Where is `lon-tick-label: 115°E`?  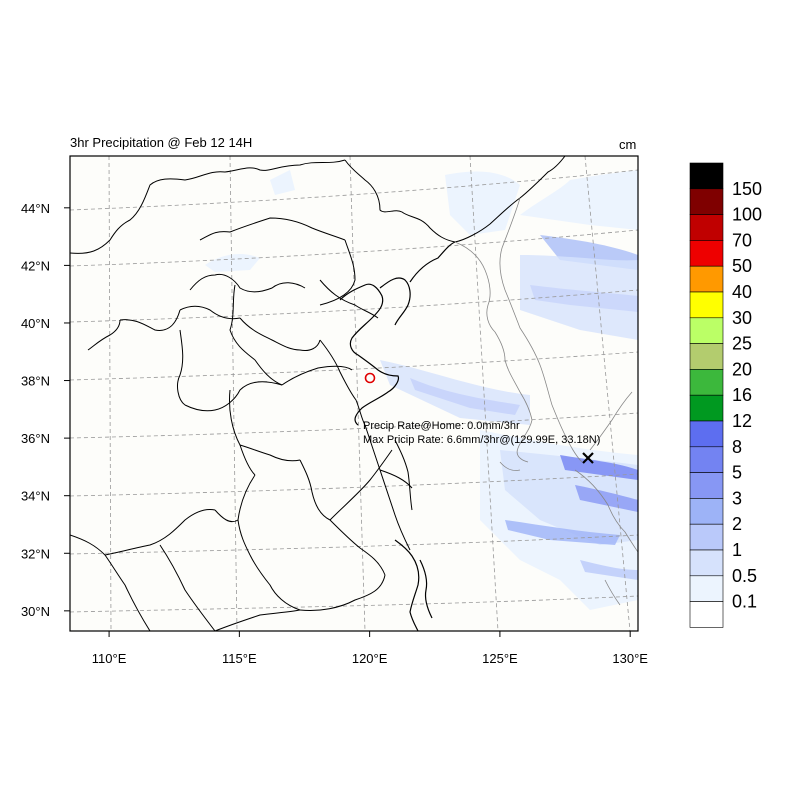 lon-tick-label: 115°E is located at coordinates (239, 658).